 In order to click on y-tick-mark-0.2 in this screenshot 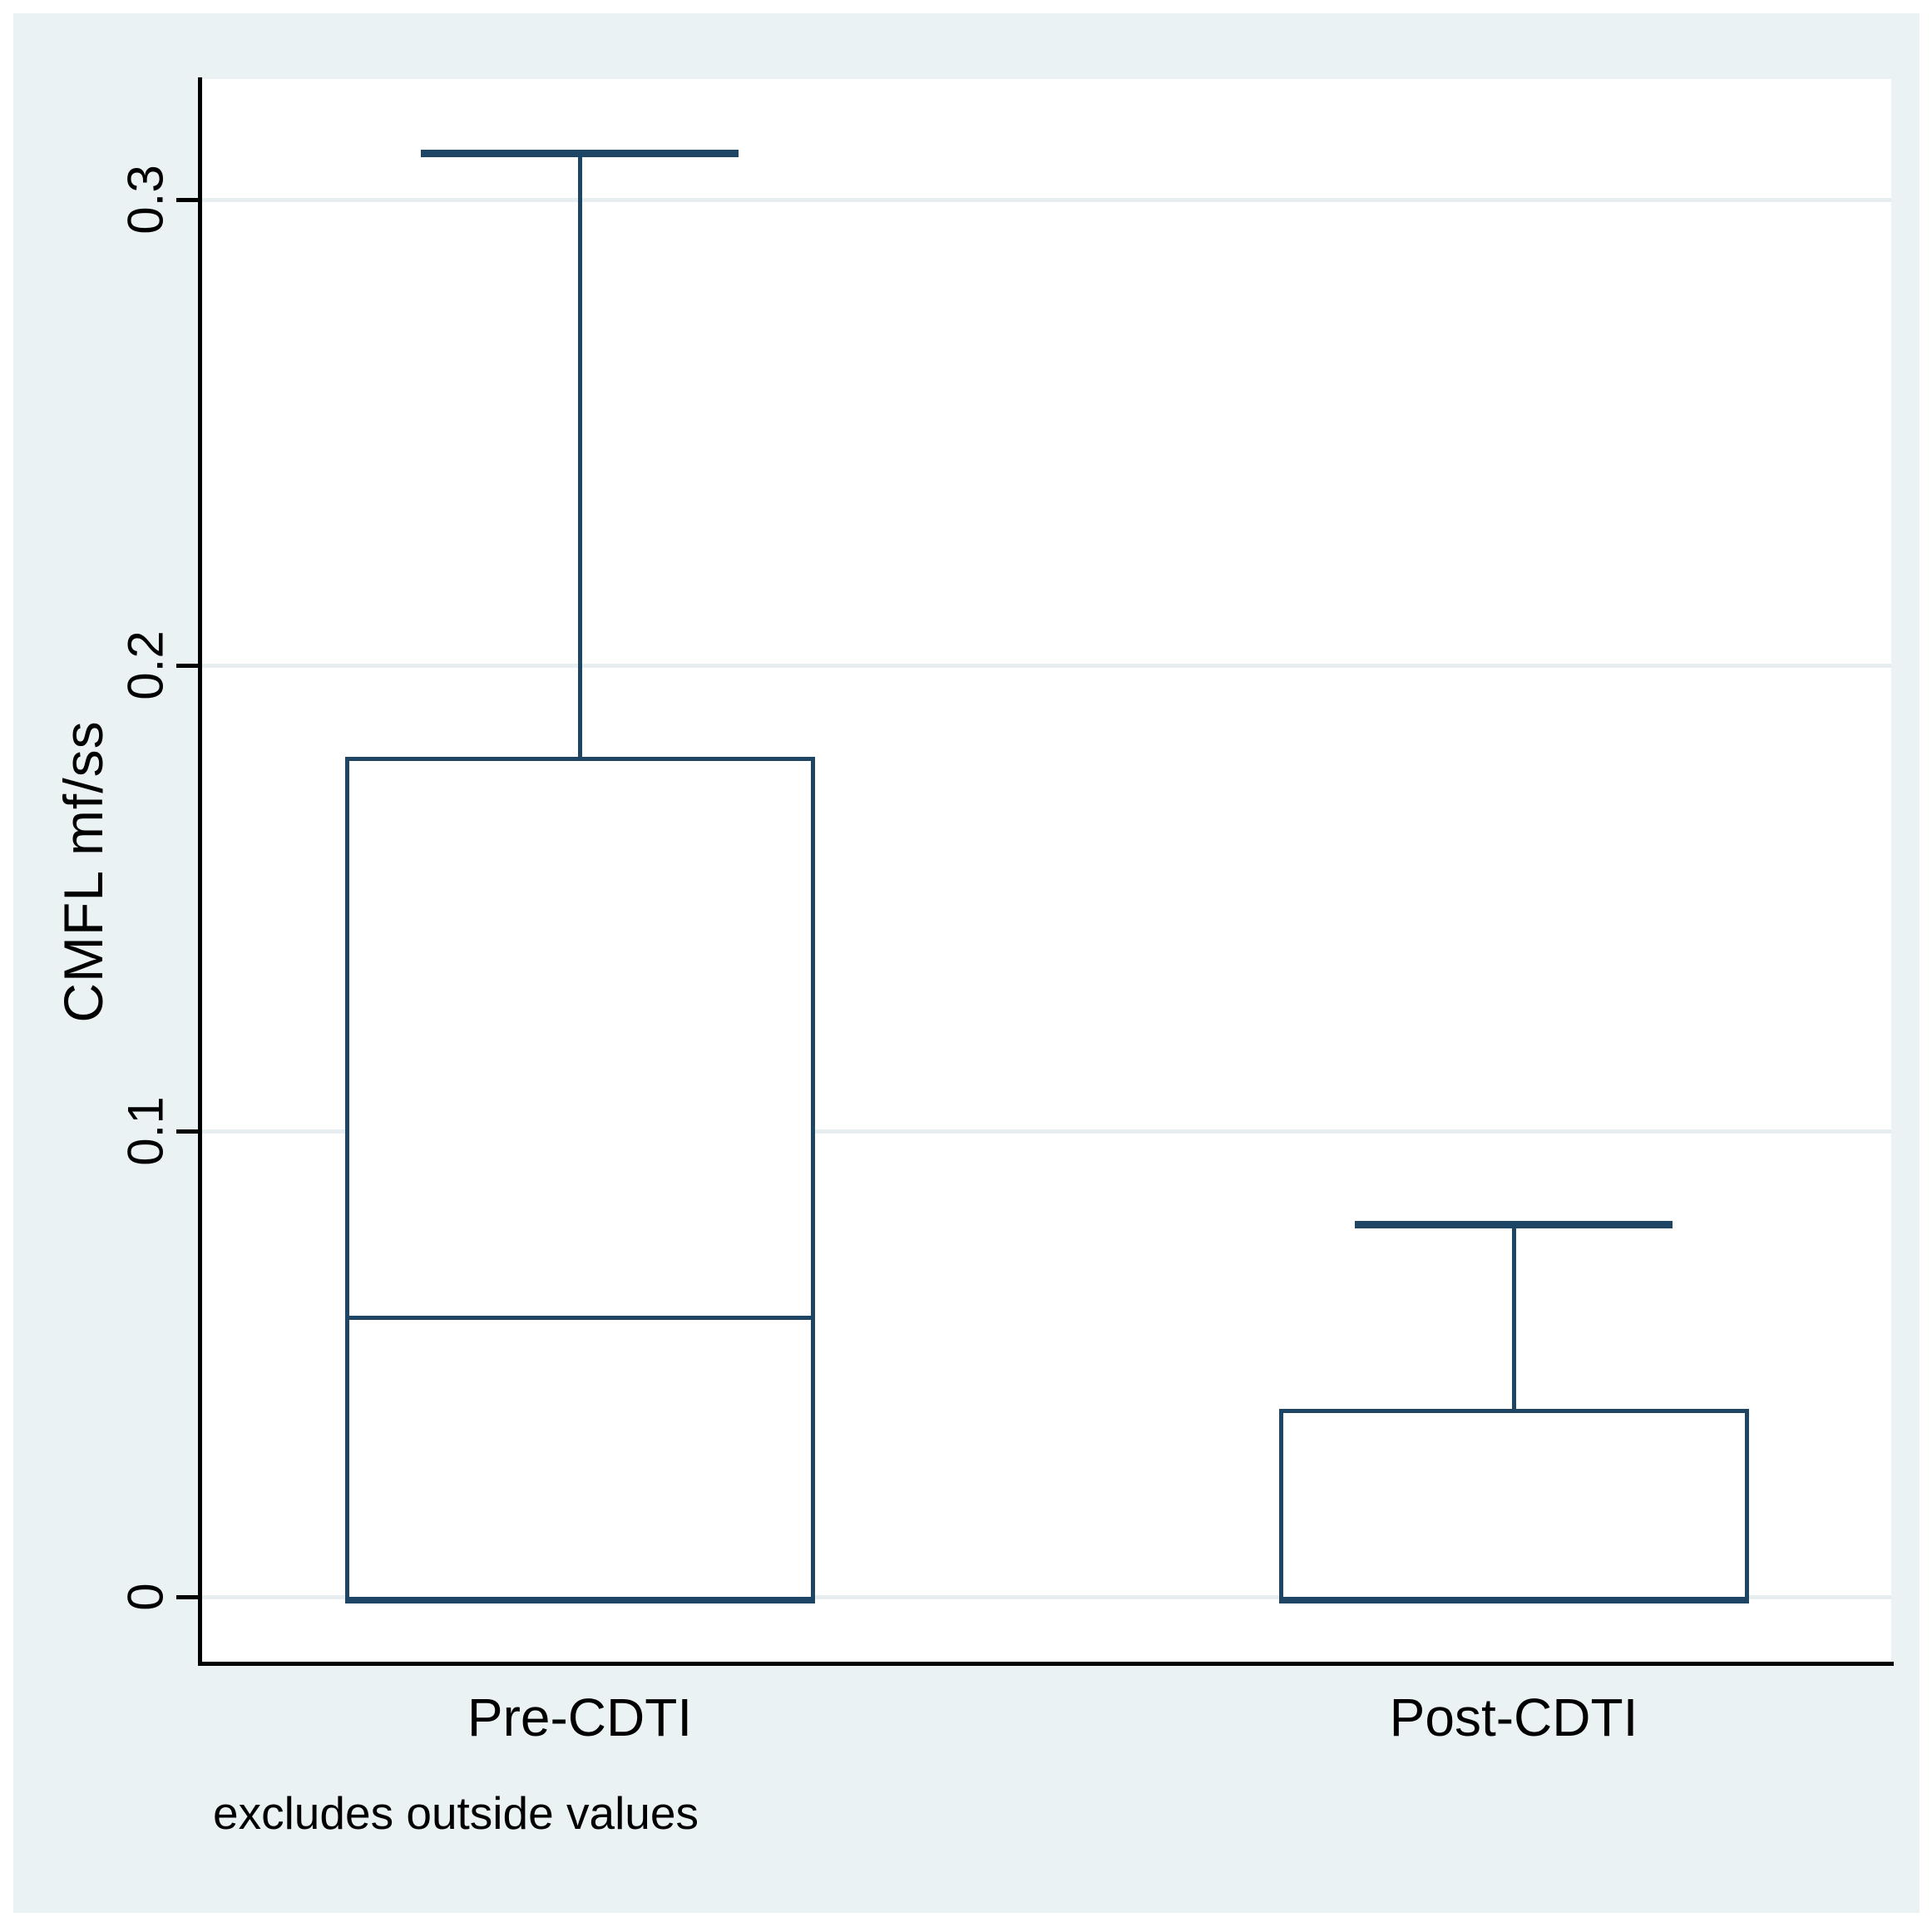, I will do `click(188, 666)`.